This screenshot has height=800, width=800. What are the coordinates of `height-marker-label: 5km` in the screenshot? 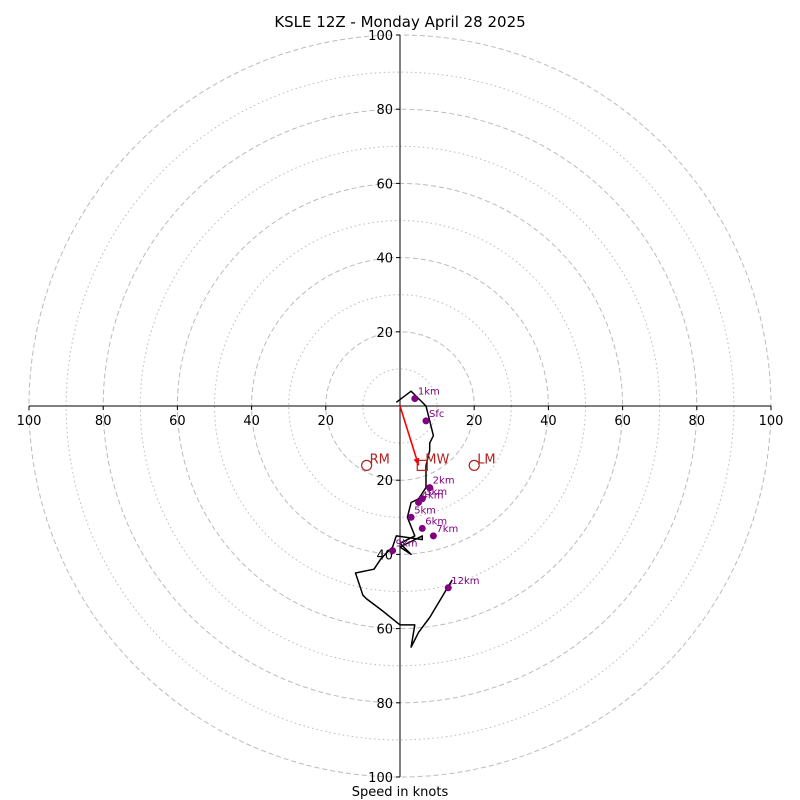 It's located at (425, 510).